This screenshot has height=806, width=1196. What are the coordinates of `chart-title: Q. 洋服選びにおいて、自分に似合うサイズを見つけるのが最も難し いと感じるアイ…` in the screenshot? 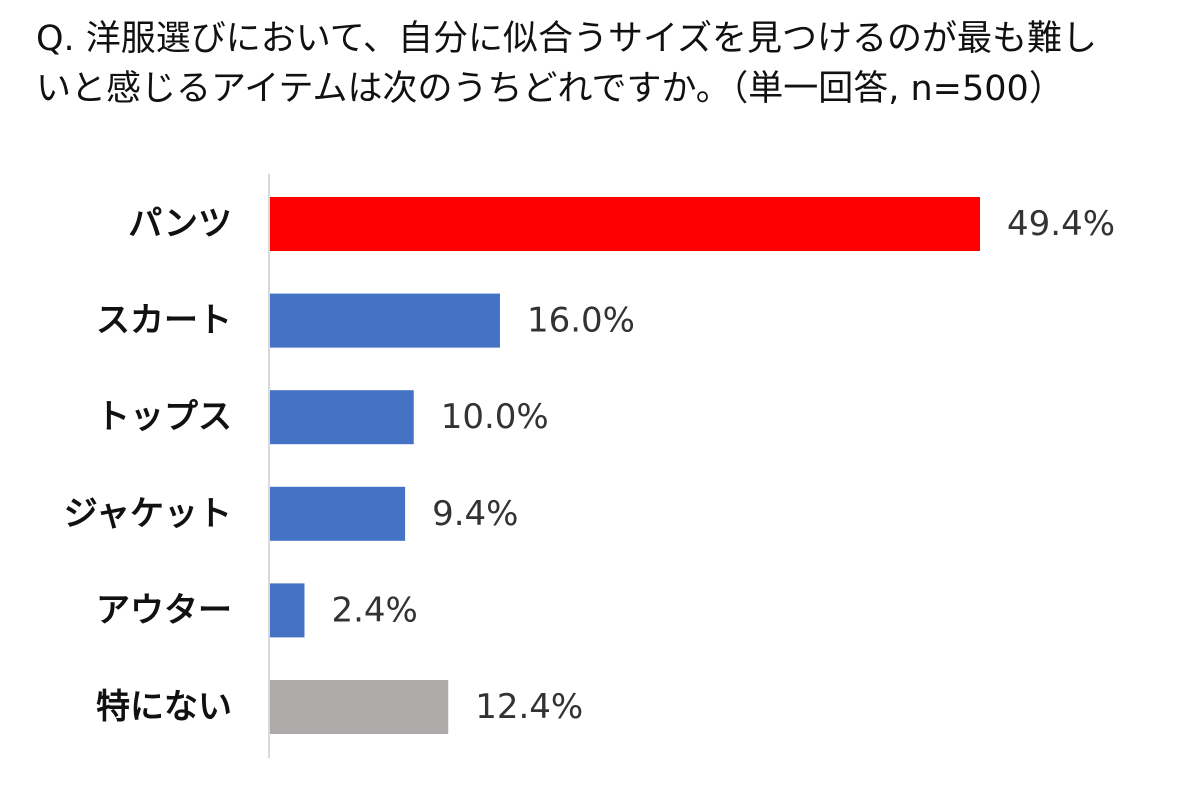 It's located at (606, 64).